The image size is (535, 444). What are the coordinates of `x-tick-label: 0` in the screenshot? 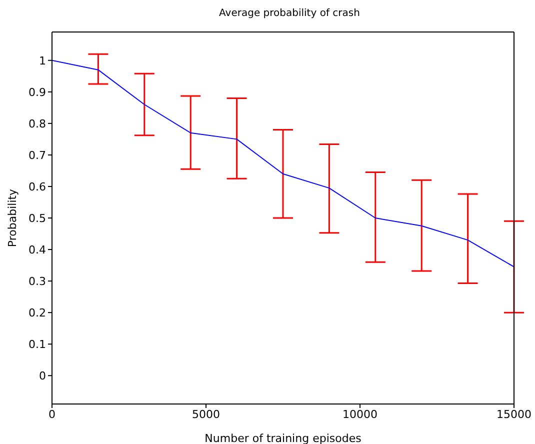 It's located at (52, 414).